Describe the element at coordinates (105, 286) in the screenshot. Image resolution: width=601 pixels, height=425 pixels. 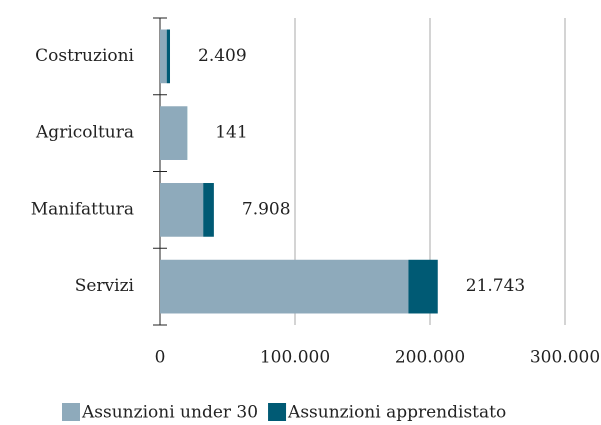
I see `y-tick-label: Servizi` at that location.